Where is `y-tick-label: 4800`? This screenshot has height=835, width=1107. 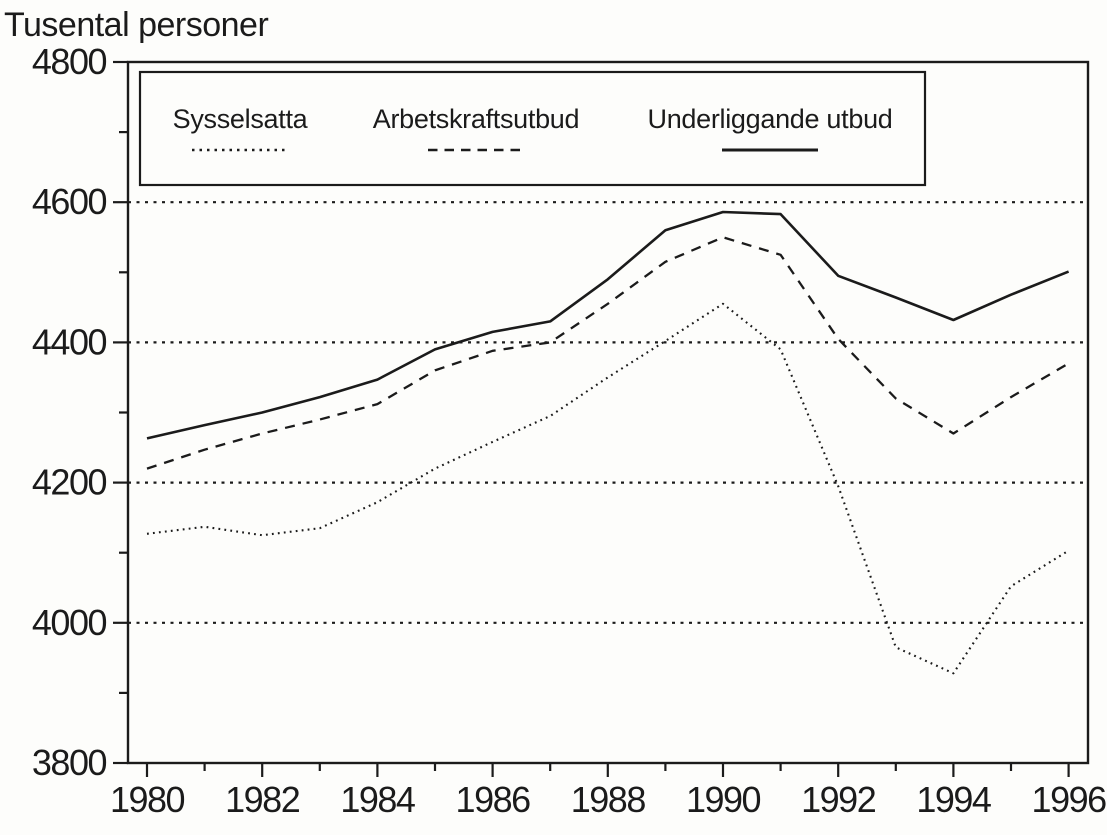 y-tick-label: 4800 is located at coordinates (69, 61).